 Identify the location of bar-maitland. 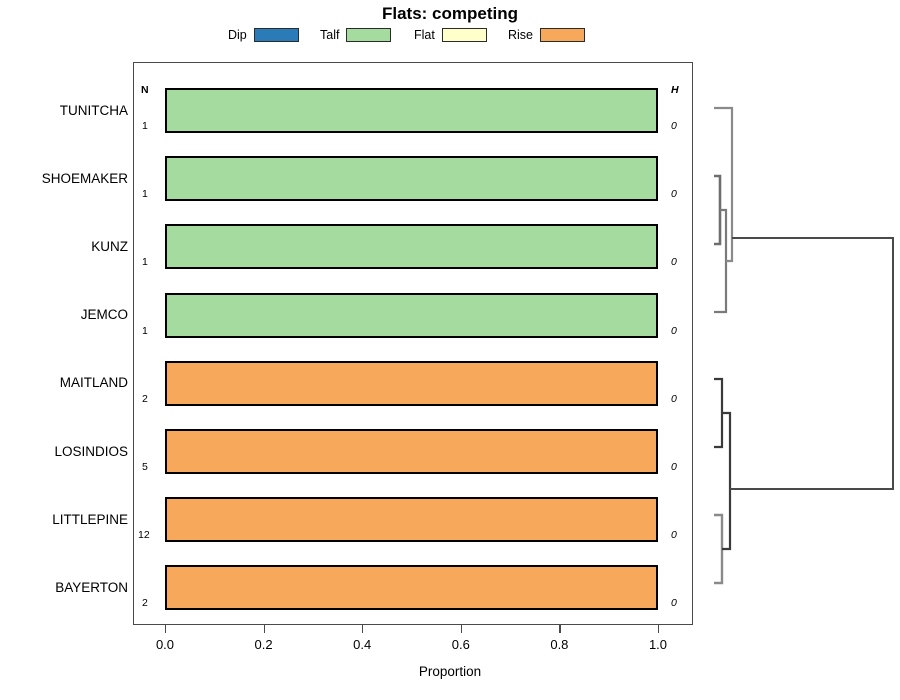
(411, 383).